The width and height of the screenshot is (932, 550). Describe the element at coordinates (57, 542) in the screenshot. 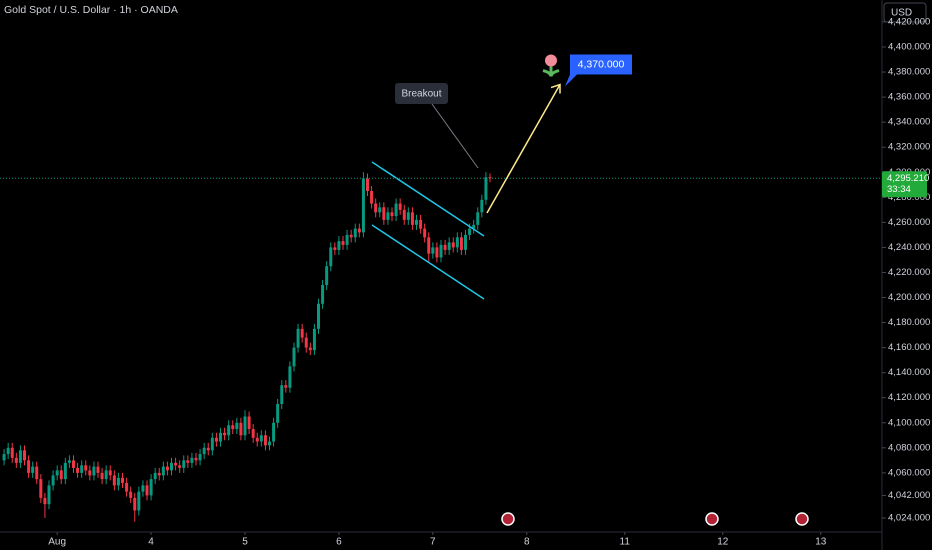

I see `x-tick-label: Aug` at that location.